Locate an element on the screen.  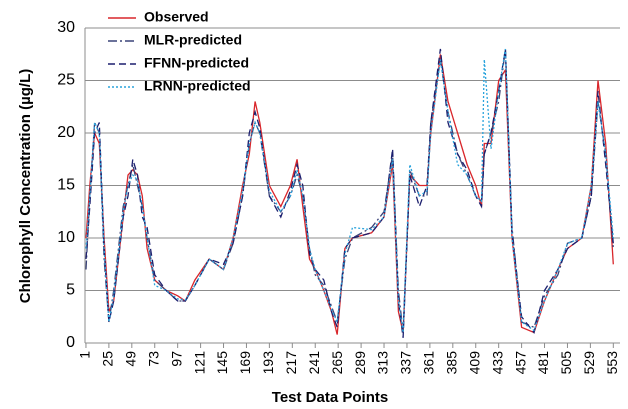
x-tick-label: 49 is located at coordinates (131, 359).